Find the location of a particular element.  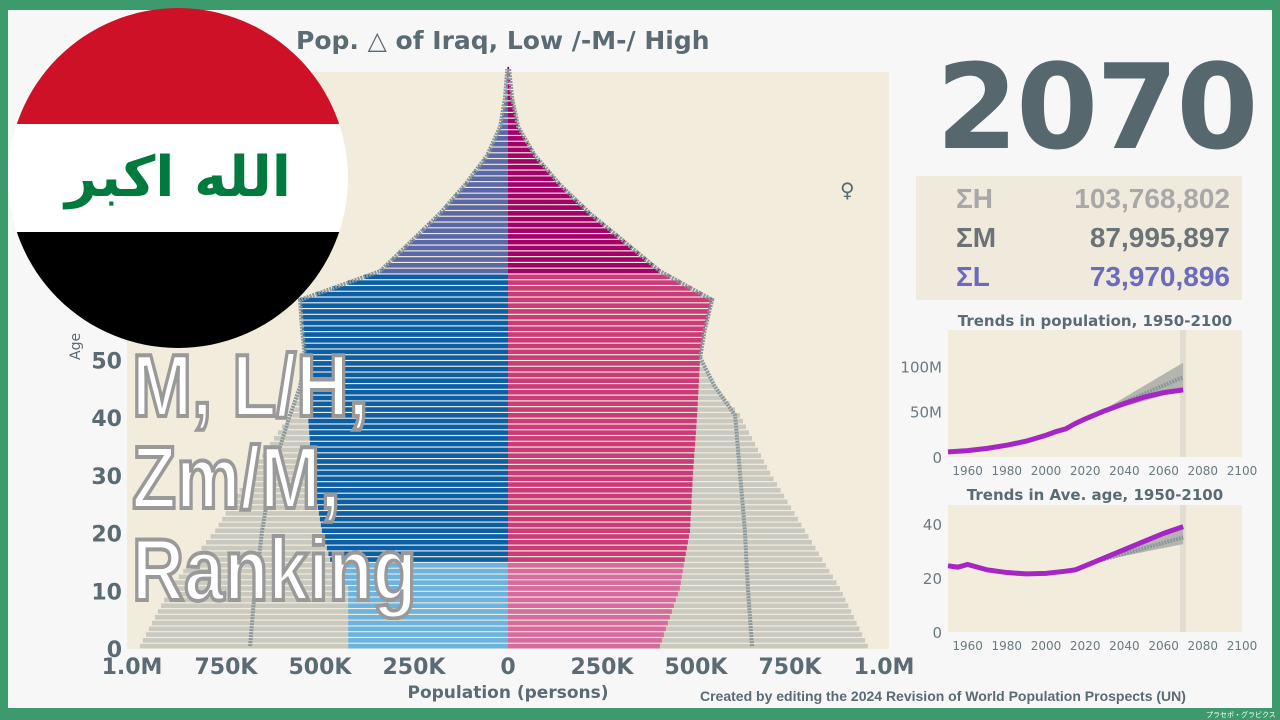

trend-x-tick: 2040 is located at coordinates (1124, 646).